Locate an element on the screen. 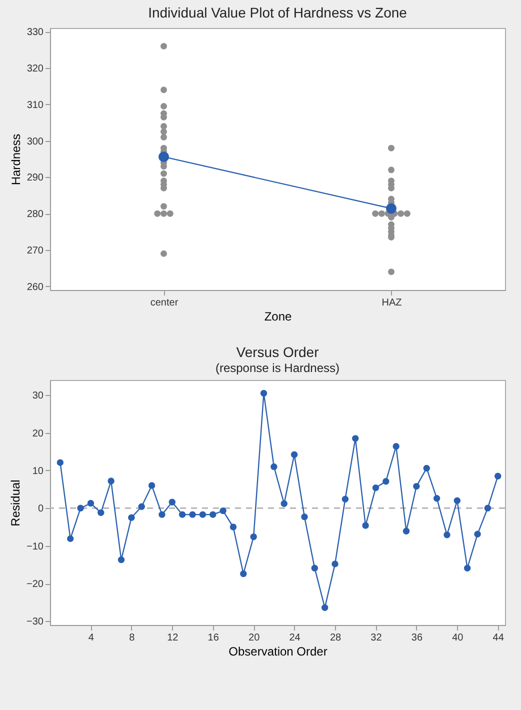 The width and height of the screenshot is (521, 710). x-tick-label: HAZ is located at coordinates (392, 303).